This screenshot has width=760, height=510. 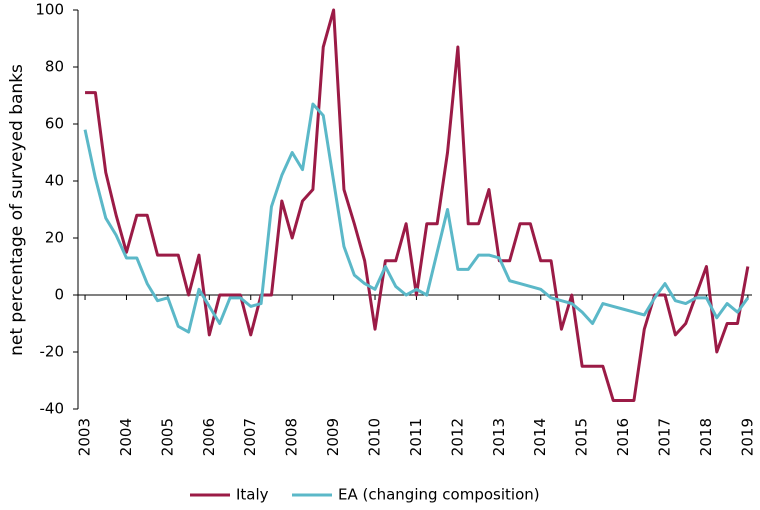 I want to click on y-tick-label: 40, so click(x=54, y=181).